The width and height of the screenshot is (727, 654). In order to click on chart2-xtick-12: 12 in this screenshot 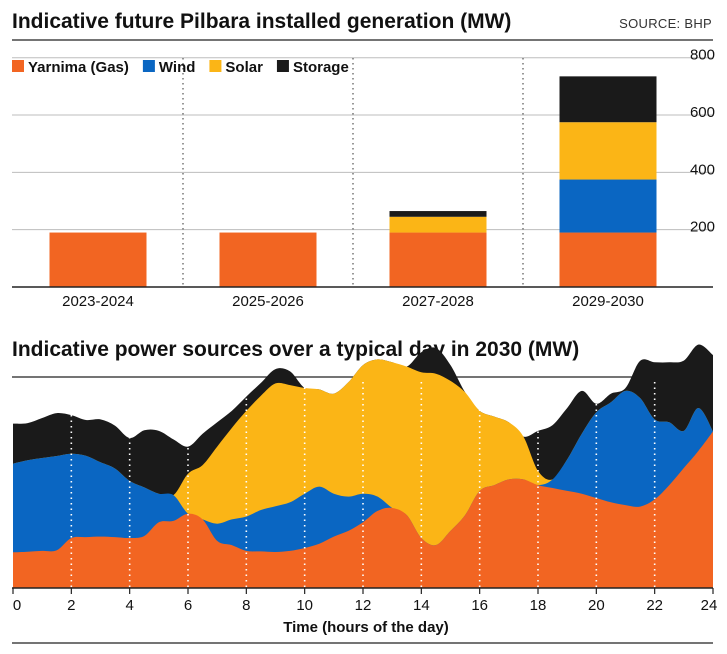, I will do `click(363, 605)`.